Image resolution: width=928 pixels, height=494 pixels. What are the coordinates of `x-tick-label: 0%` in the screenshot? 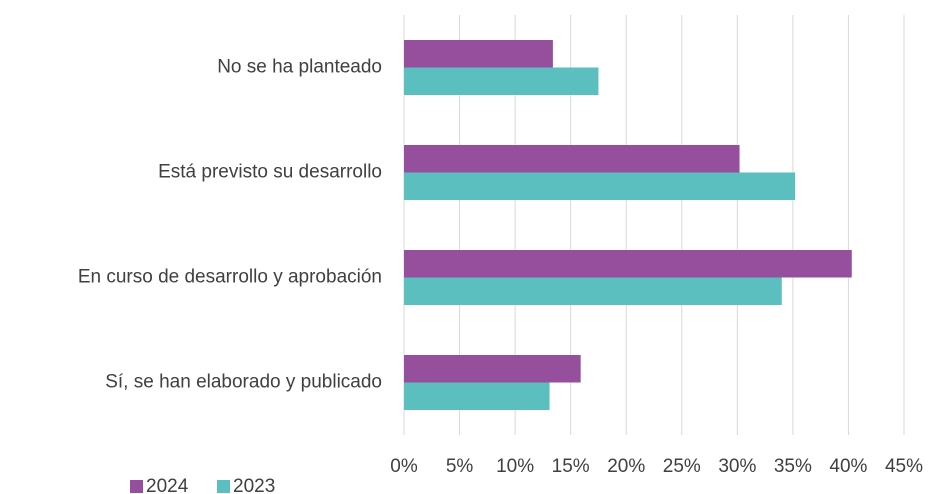 It's located at (404, 466).